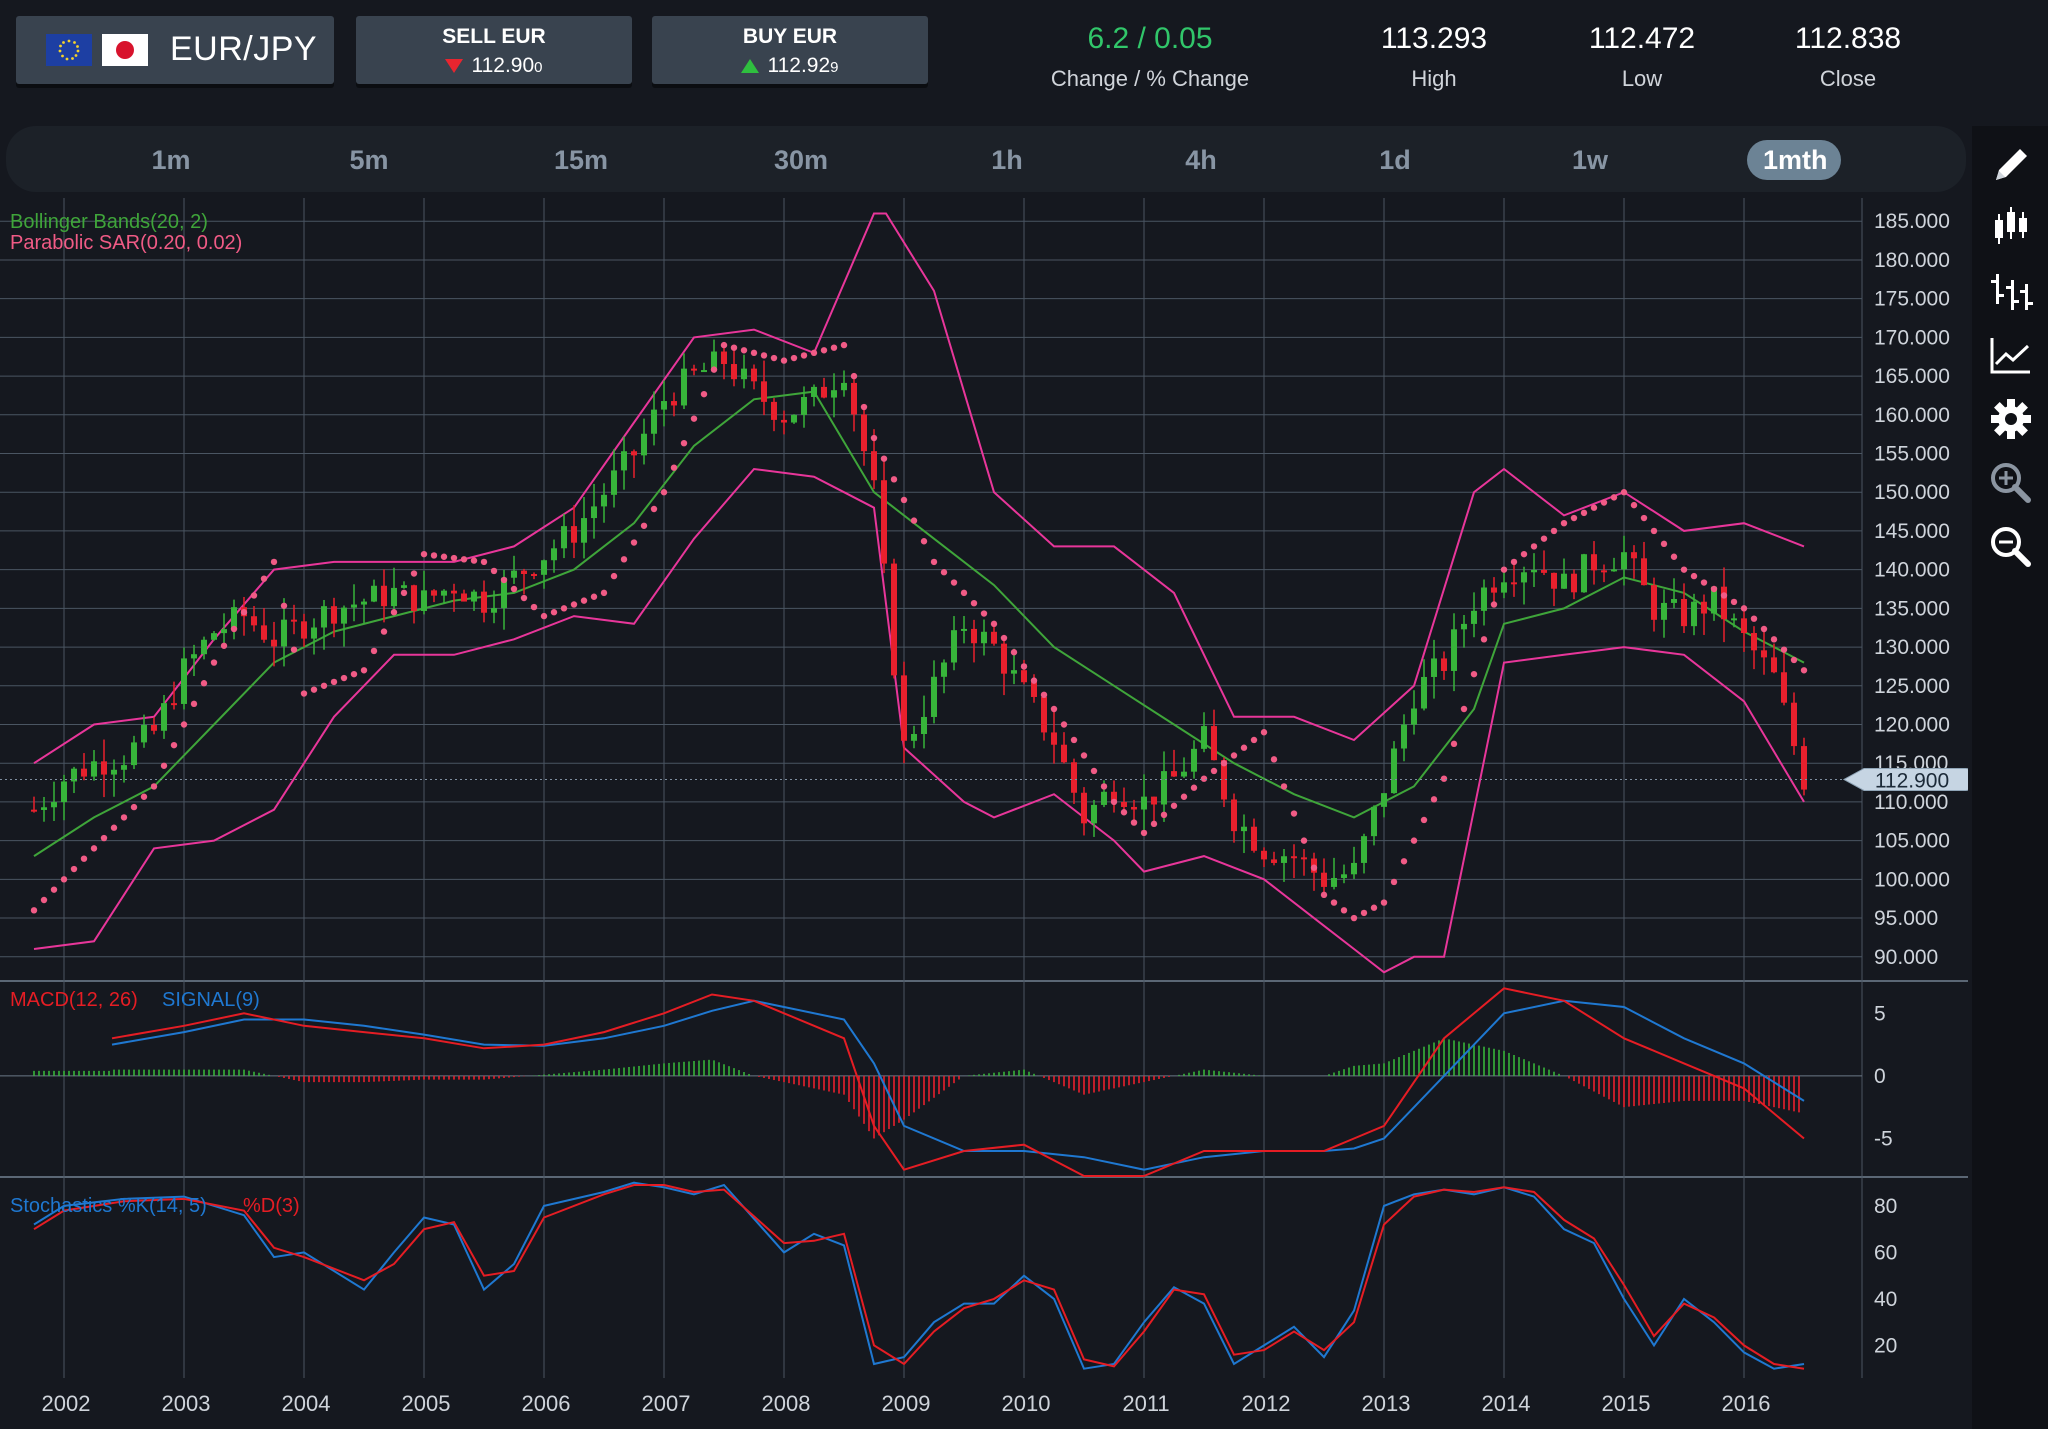 This screenshot has height=1429, width=2048. I want to click on timeframe-1mth: 1mth, so click(1794, 160).